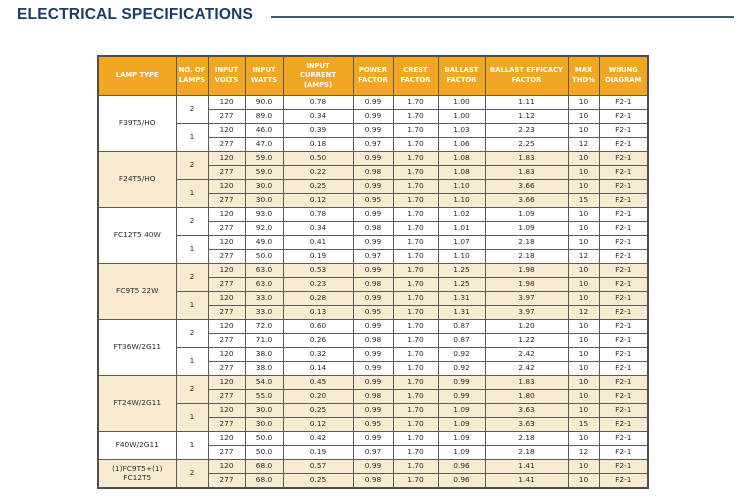  Describe the element at coordinates (526, 382) in the screenshot. I see `table-cell: 1.83` at that location.